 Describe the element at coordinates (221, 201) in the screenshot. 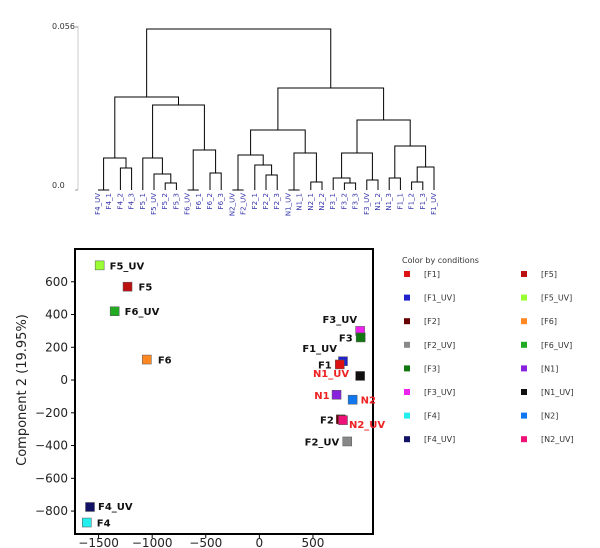

I see `dendrogram-leaf-label: F6_3` at that location.